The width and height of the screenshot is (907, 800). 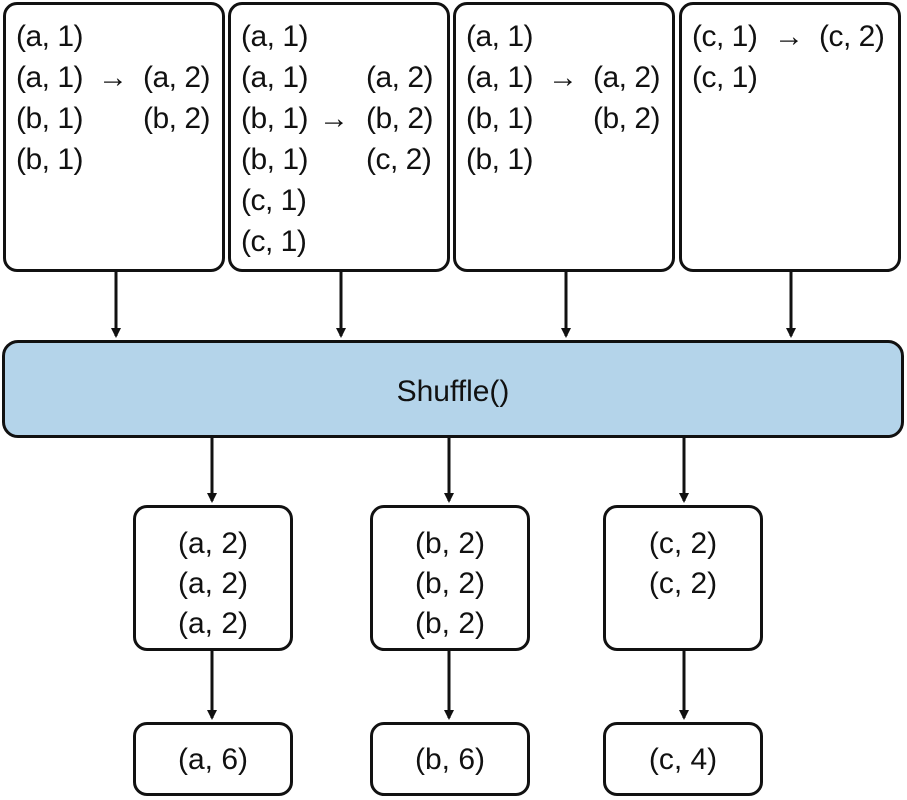 I want to click on group-box-c: (c, 2) (c, 2), so click(x=683, y=578).